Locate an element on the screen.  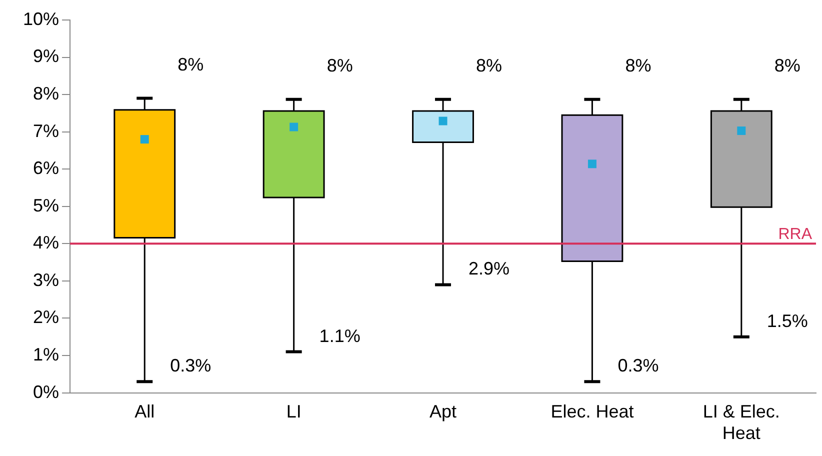
annotation: 1.1% is located at coordinates (339, 336).